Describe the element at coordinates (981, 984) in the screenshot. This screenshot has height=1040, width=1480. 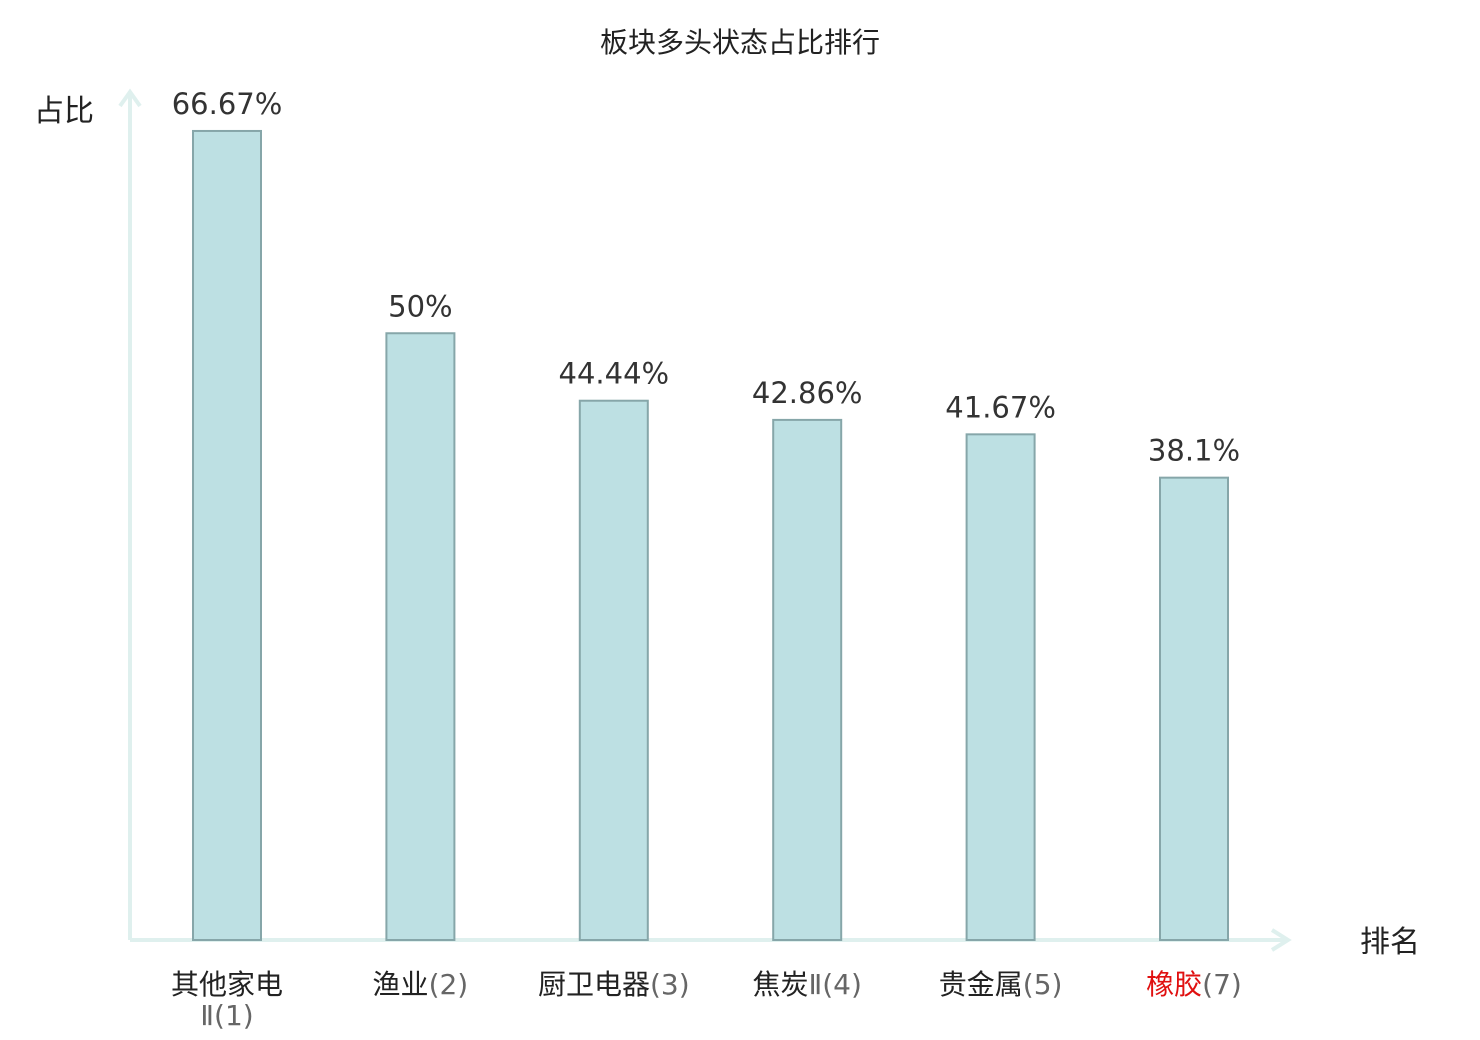
I see `tick-name-5: 贵金属` at that location.